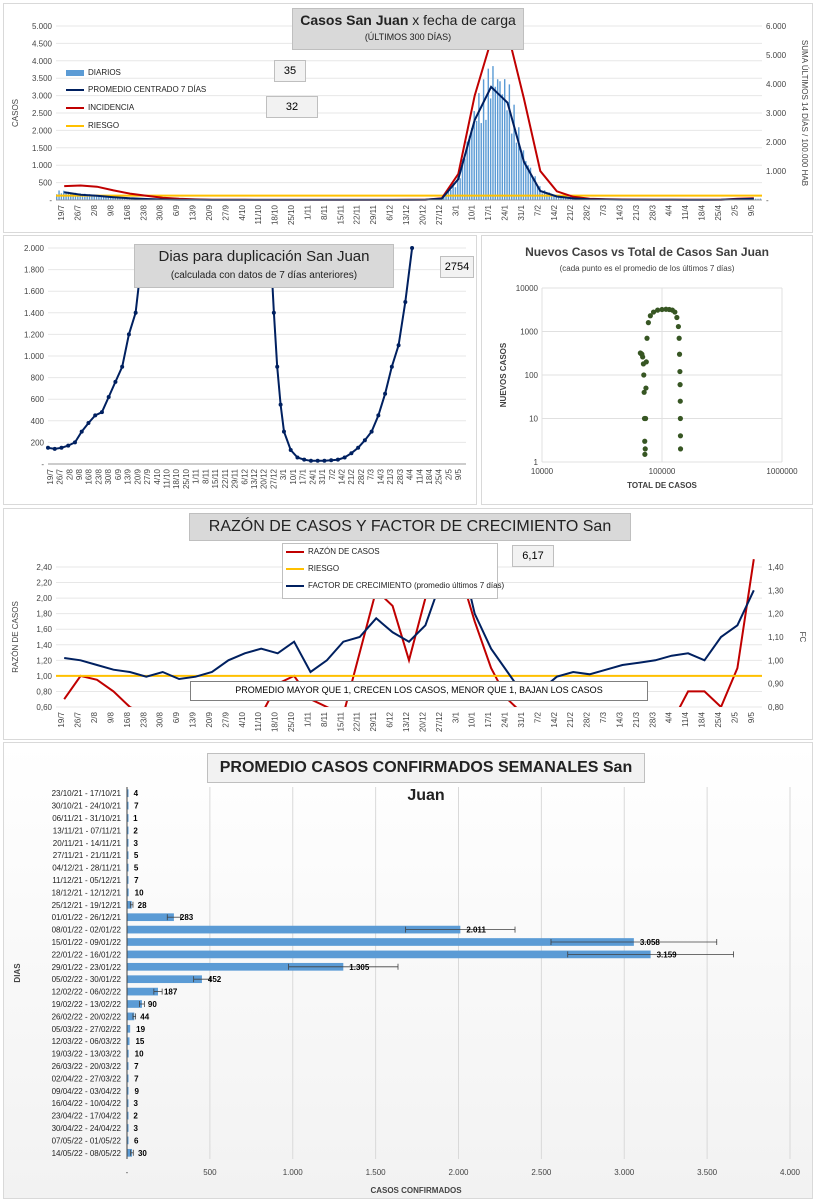 This screenshot has width=814, height=1200. What do you see at coordinates (42, 43) in the screenshot?
I see `casos-ytick-label: 4.500` at bounding box center [42, 43].